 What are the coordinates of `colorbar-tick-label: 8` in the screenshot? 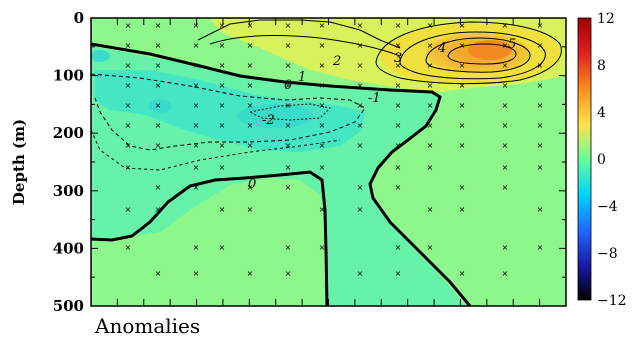 It's located at (601, 66).